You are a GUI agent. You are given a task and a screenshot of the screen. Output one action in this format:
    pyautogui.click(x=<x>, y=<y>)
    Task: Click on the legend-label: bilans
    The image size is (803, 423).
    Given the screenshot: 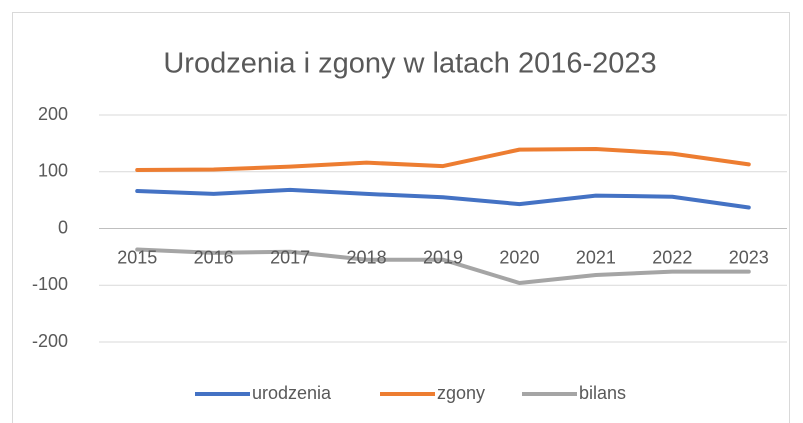 What is the action you would take?
    pyautogui.click(x=602, y=393)
    